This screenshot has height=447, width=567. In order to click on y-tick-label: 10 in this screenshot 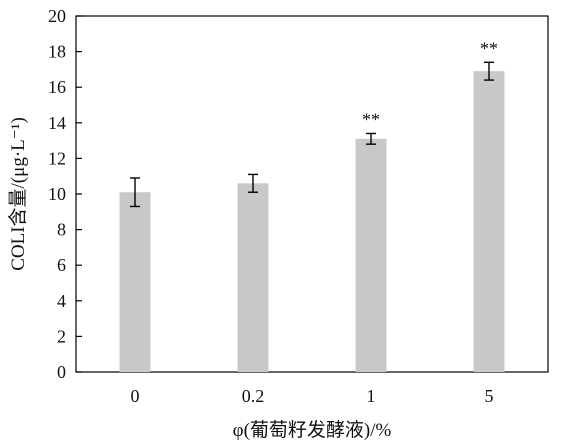, I will do `click(57, 194)`.